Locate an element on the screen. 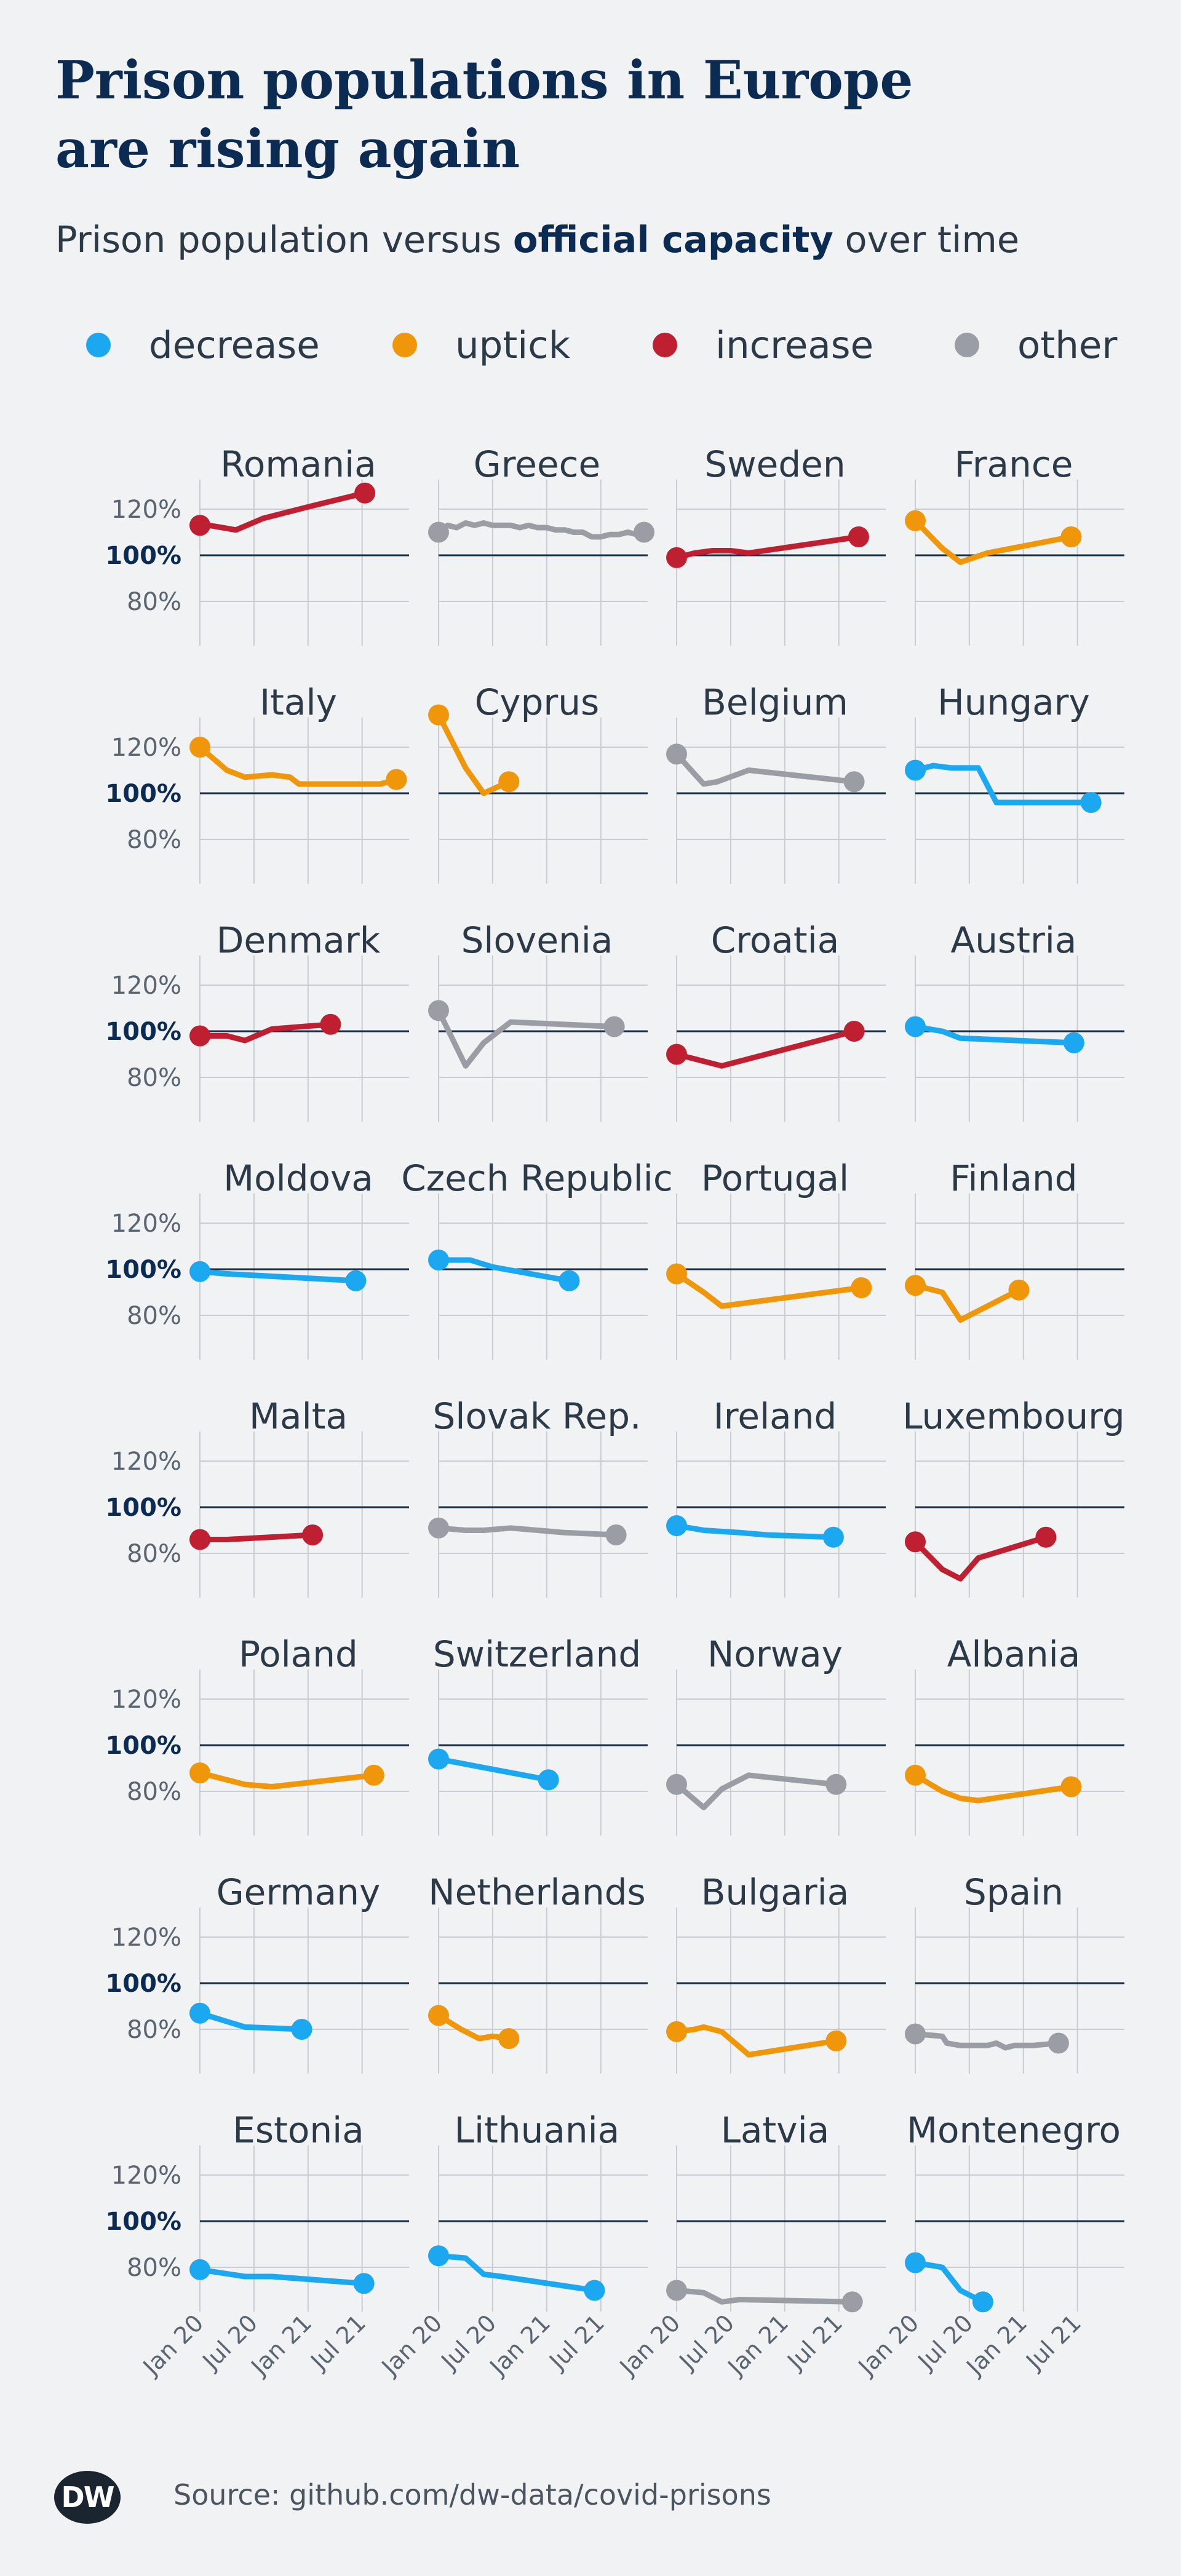 The image size is (1181, 2576). y-tick-label-germany-120: 120% is located at coordinates (146, 1938).